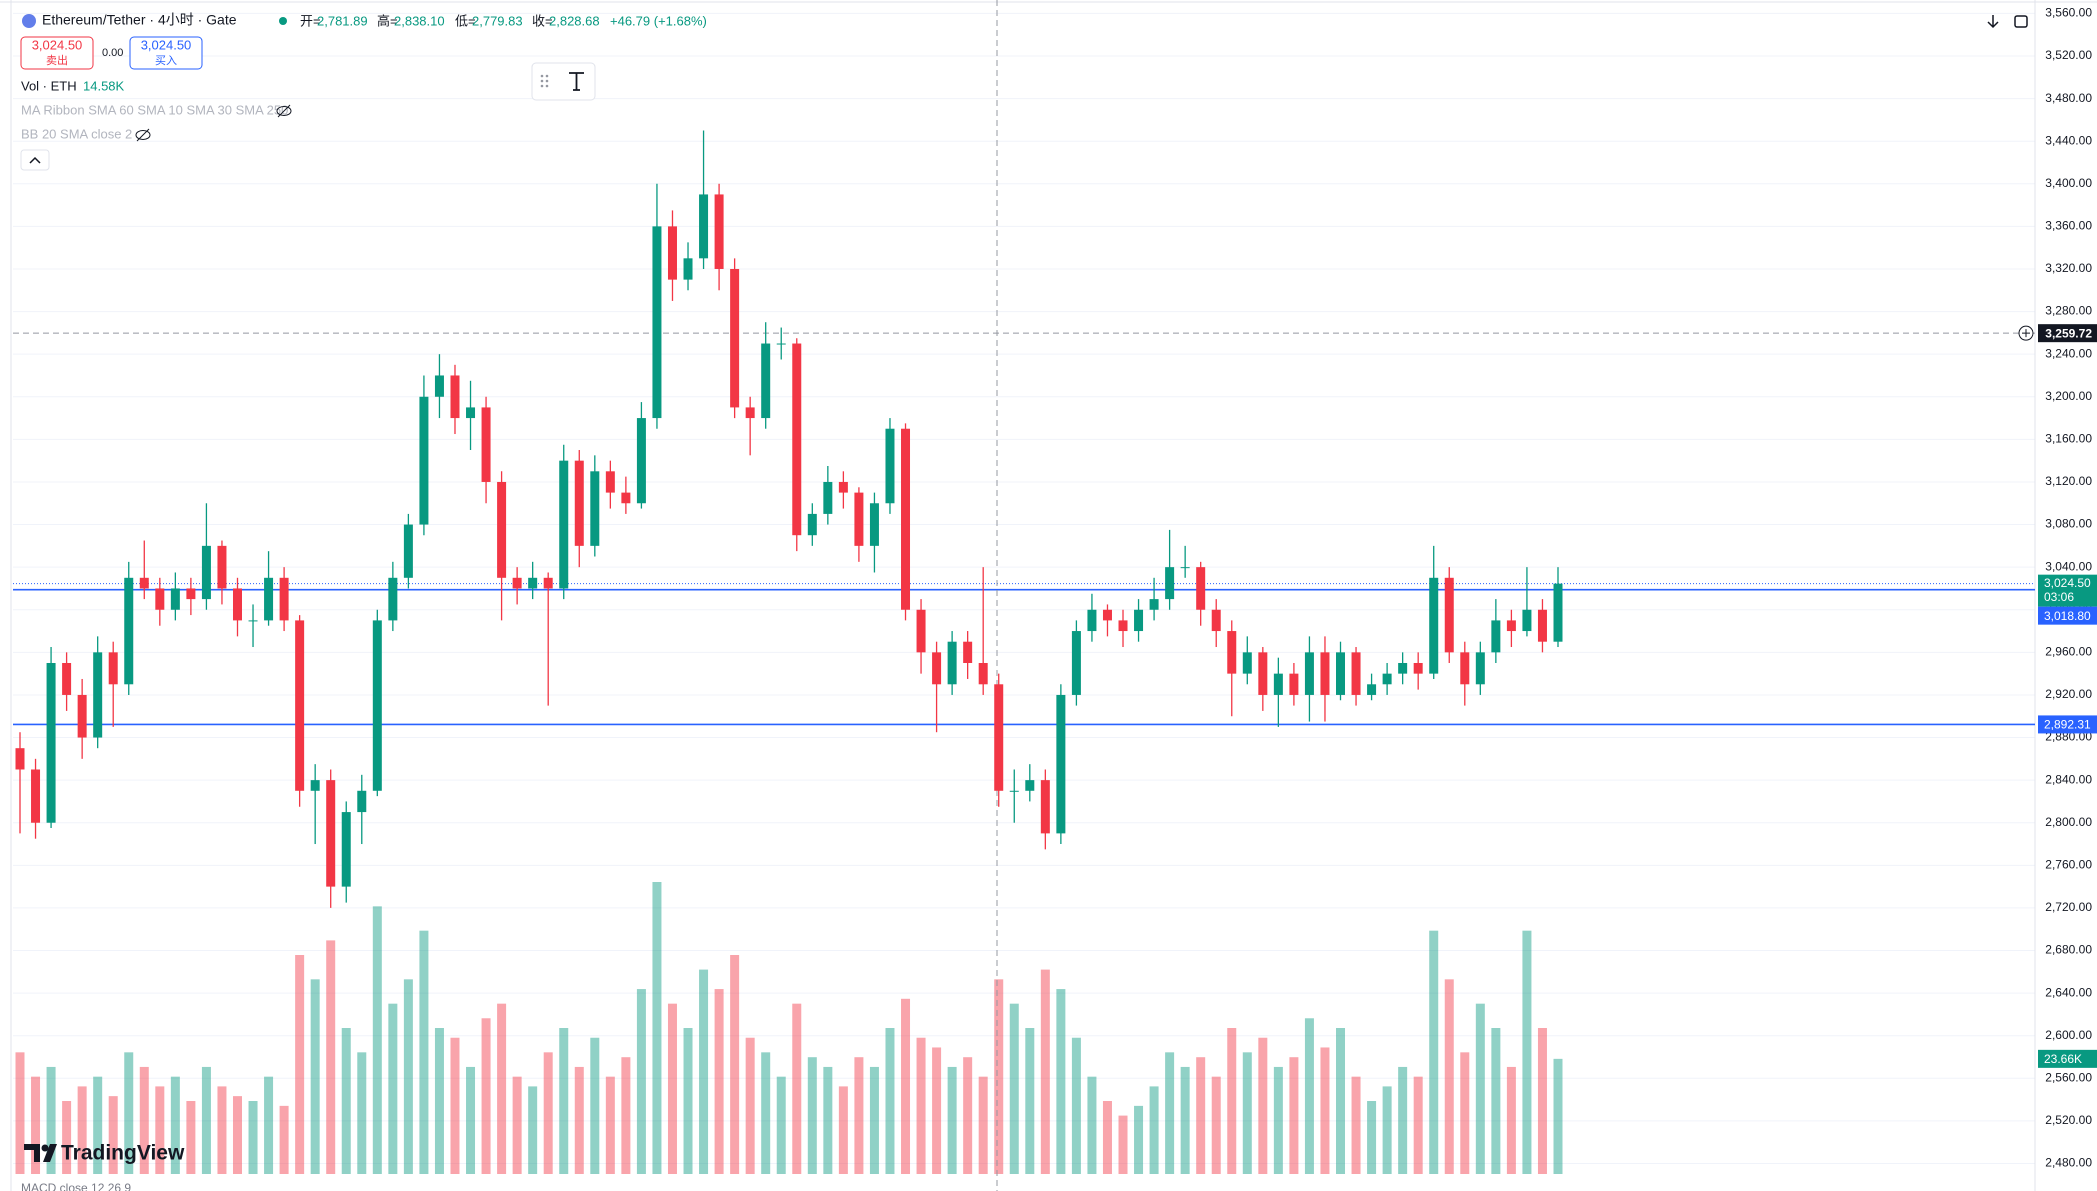  What do you see at coordinates (2068, 779) in the screenshot?
I see `y-tick-label: 2,840.00` at bounding box center [2068, 779].